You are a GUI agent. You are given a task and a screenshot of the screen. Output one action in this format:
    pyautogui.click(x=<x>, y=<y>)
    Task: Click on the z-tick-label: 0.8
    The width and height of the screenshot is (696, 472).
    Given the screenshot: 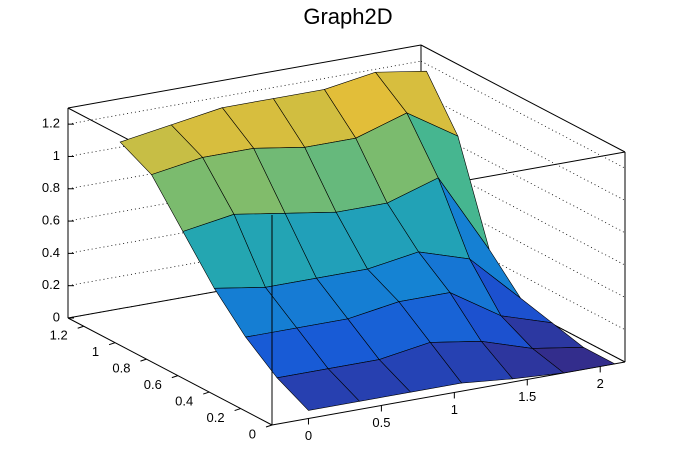 What is the action you would take?
    pyautogui.click(x=51, y=187)
    